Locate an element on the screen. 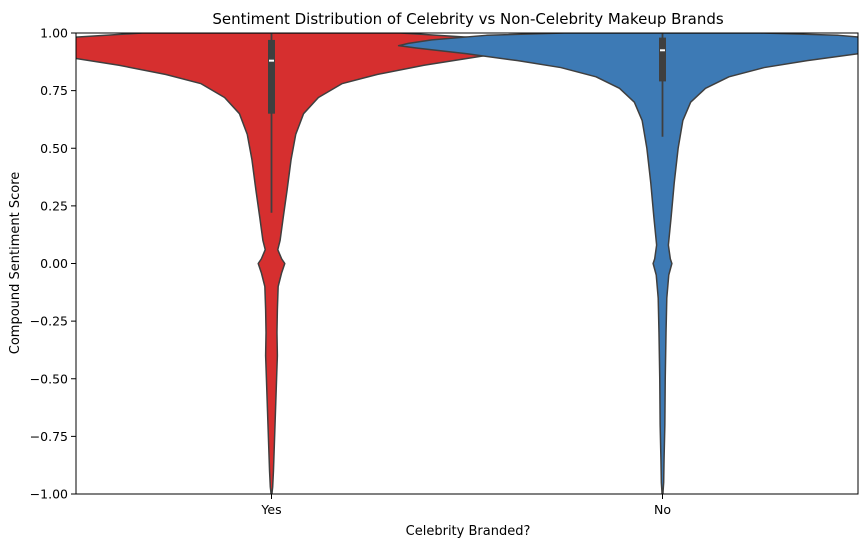 The image size is (866, 552). y-tick-label: −0.50 is located at coordinates (49, 378).